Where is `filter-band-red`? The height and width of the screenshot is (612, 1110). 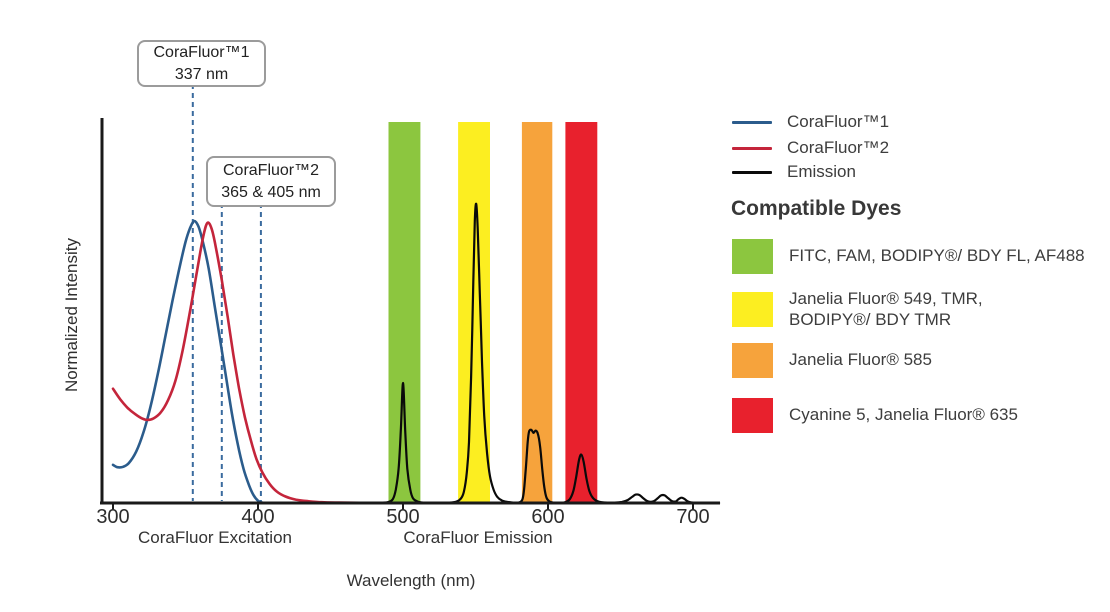
filter-band-red is located at coordinates (581, 312).